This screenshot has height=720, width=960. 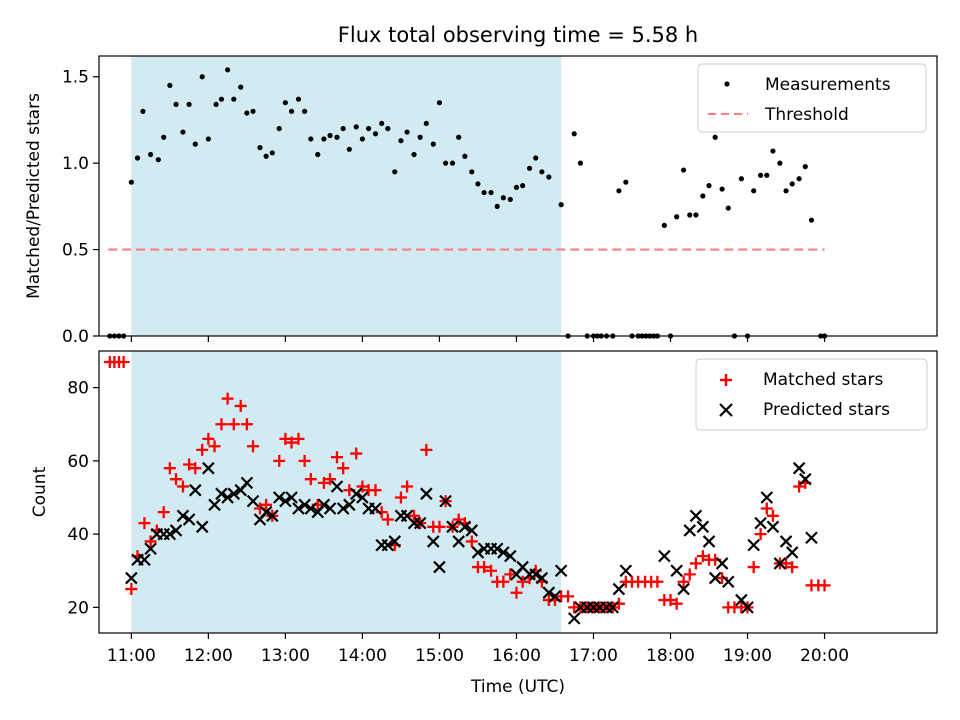 I want to click on bottom-xtick-label: 11:00, so click(x=131, y=656).